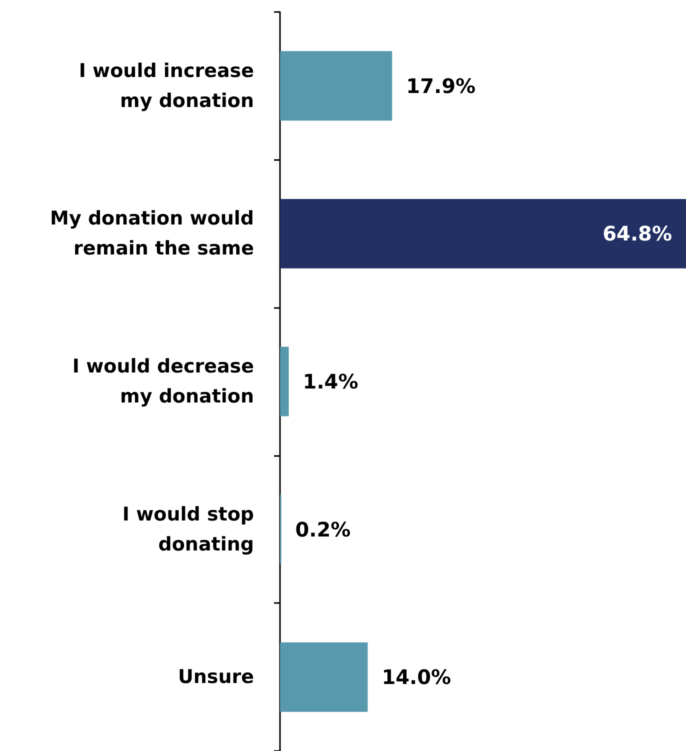 This screenshot has width=686, height=751. What do you see at coordinates (637, 234) in the screenshot?
I see `data-label: 64.8%` at bounding box center [637, 234].